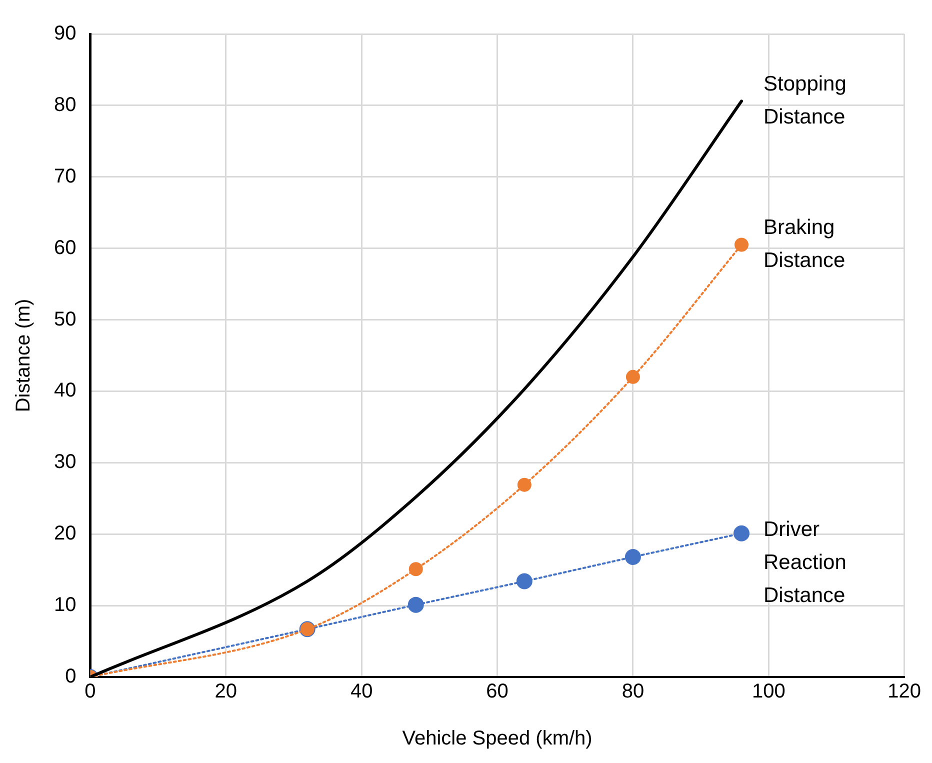 Image resolution: width=932 pixels, height=763 pixels. I want to click on y-tick-label: 50, so click(65, 319).